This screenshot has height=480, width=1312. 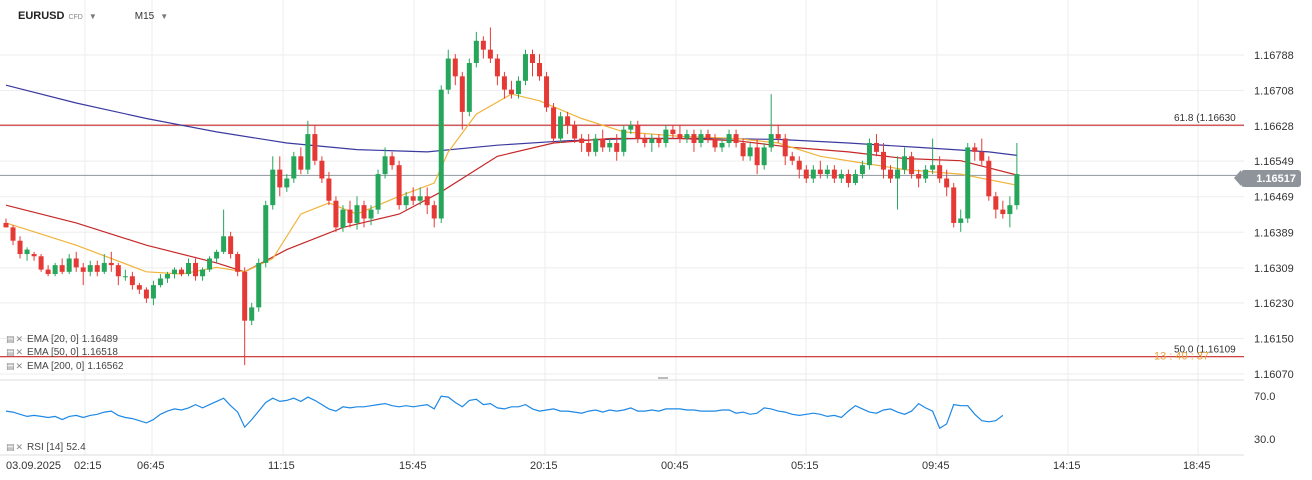 I want to click on instrument-type-label: CFD, so click(x=75, y=17).